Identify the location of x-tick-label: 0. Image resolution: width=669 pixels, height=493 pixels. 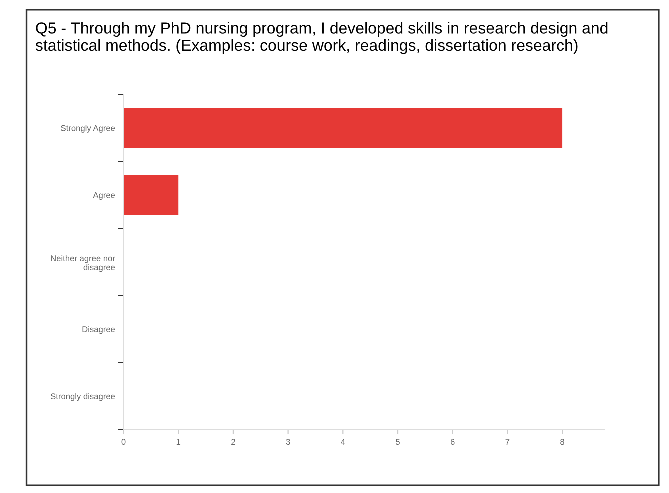
(124, 442).